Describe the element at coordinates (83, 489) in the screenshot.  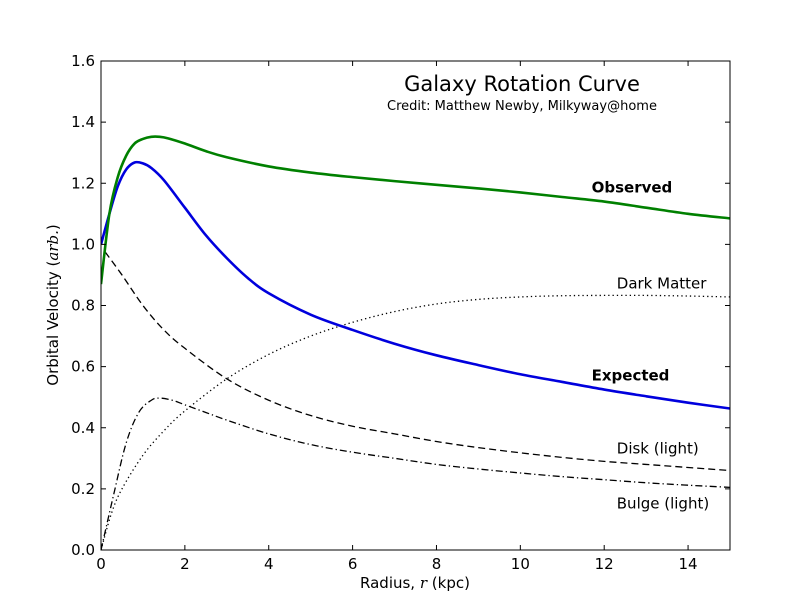
I see `y-tick-label: 0.2` at that location.